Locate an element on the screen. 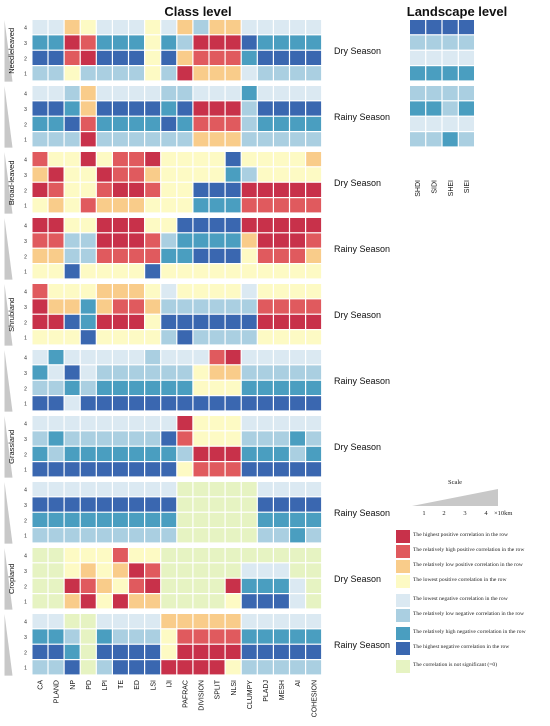 This screenshot has width=550, height=726. legend-label: The correlation is not significant (=0) is located at coordinates (455, 664).